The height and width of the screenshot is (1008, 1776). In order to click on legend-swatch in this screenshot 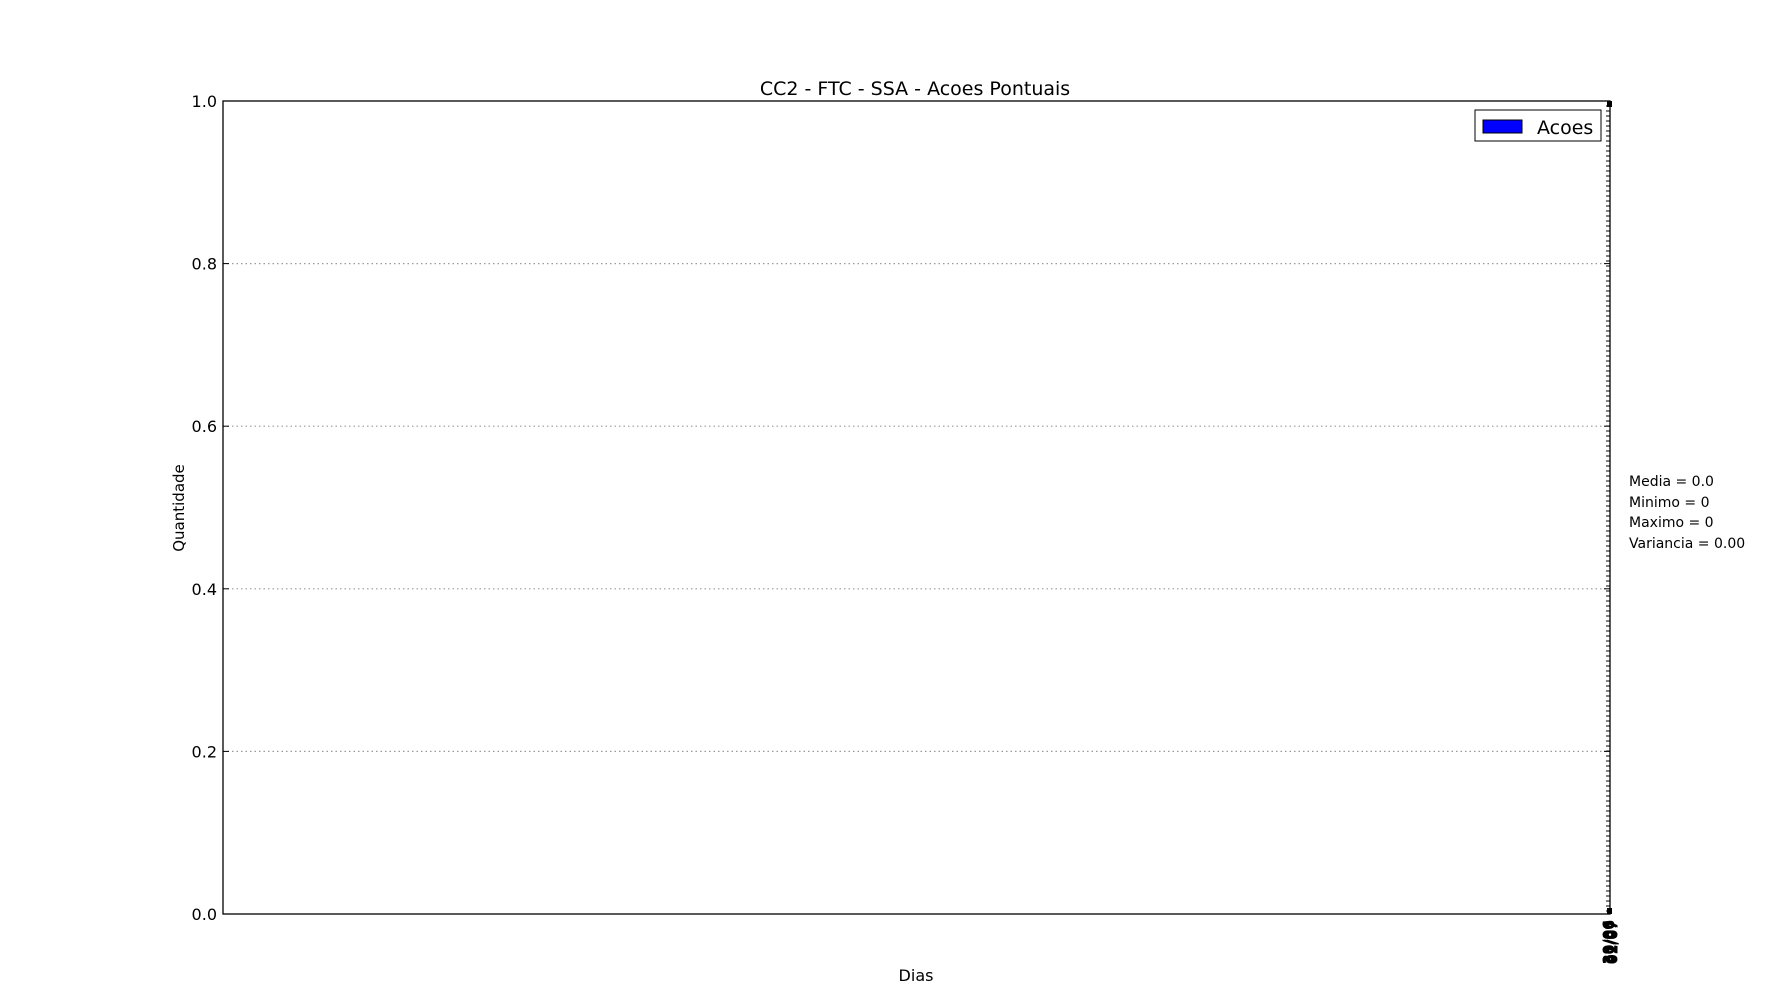, I will do `click(1502, 126)`.